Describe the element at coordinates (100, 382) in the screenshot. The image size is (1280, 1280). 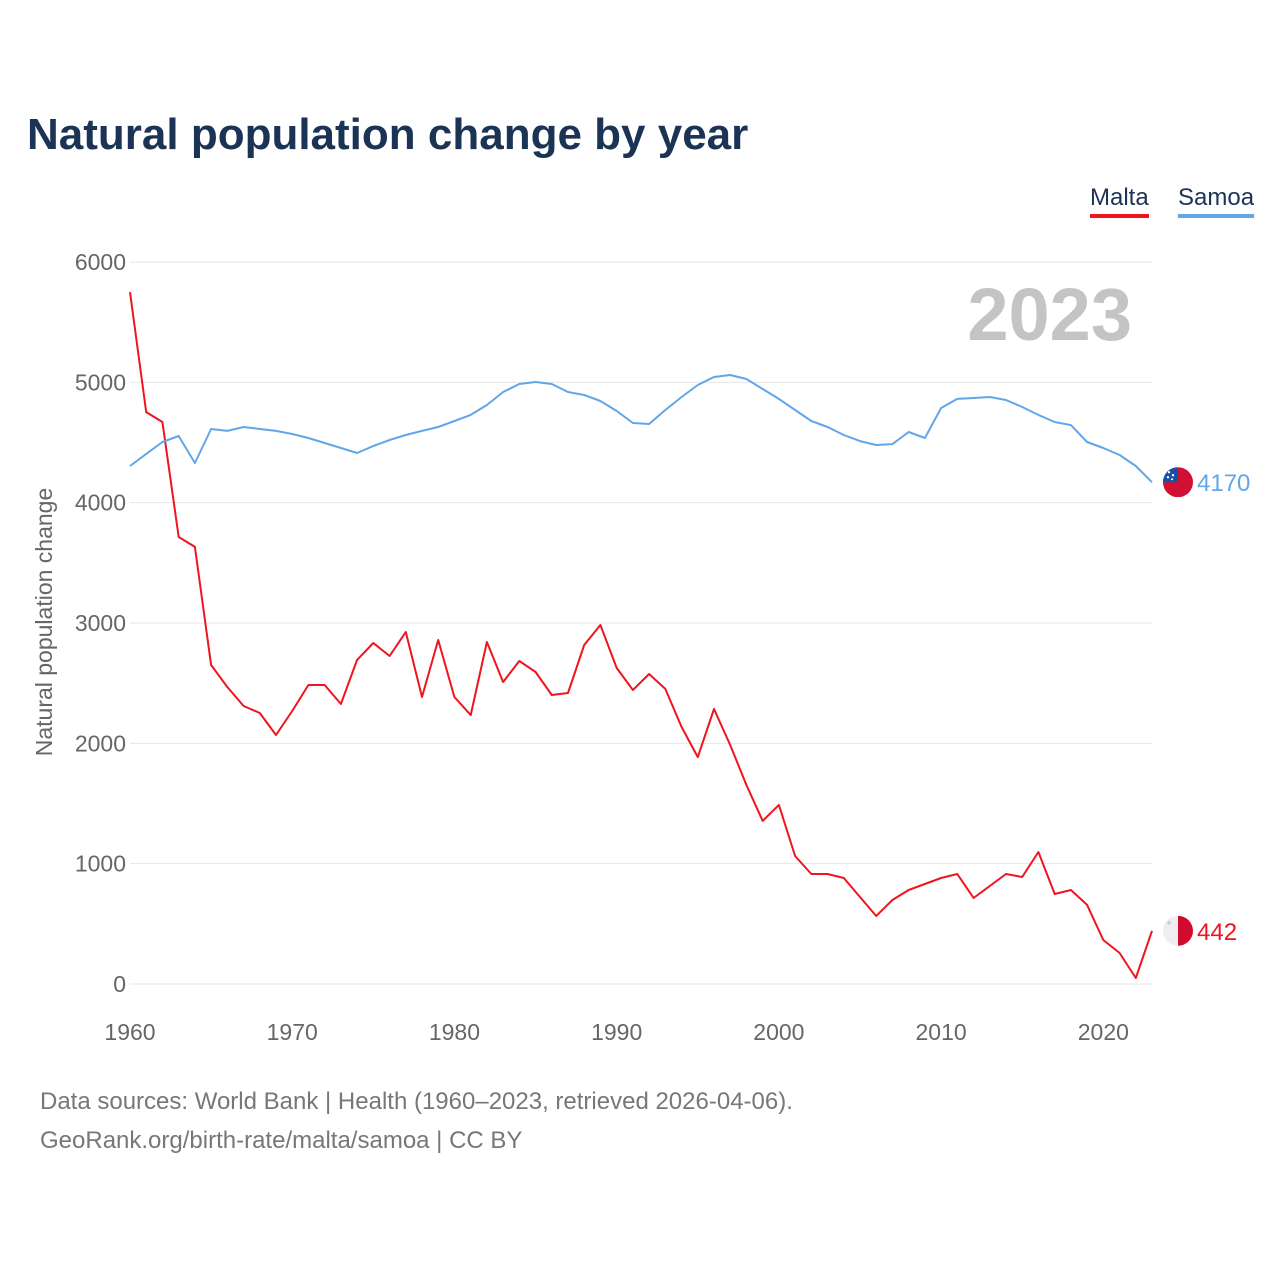
I see `y-tick-label: 5000` at that location.